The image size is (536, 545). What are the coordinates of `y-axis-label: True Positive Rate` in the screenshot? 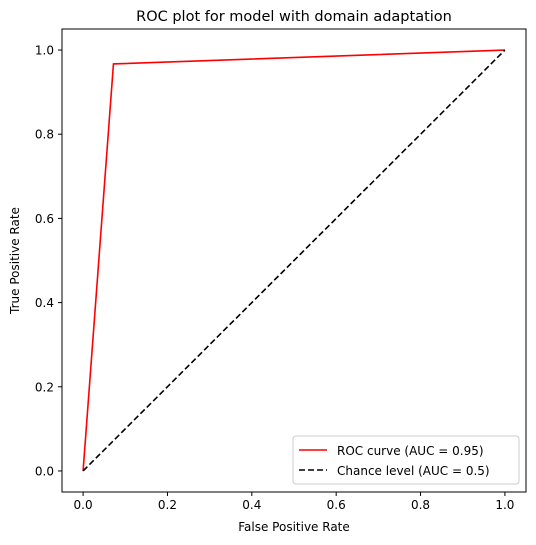 It's located at (15, 261).